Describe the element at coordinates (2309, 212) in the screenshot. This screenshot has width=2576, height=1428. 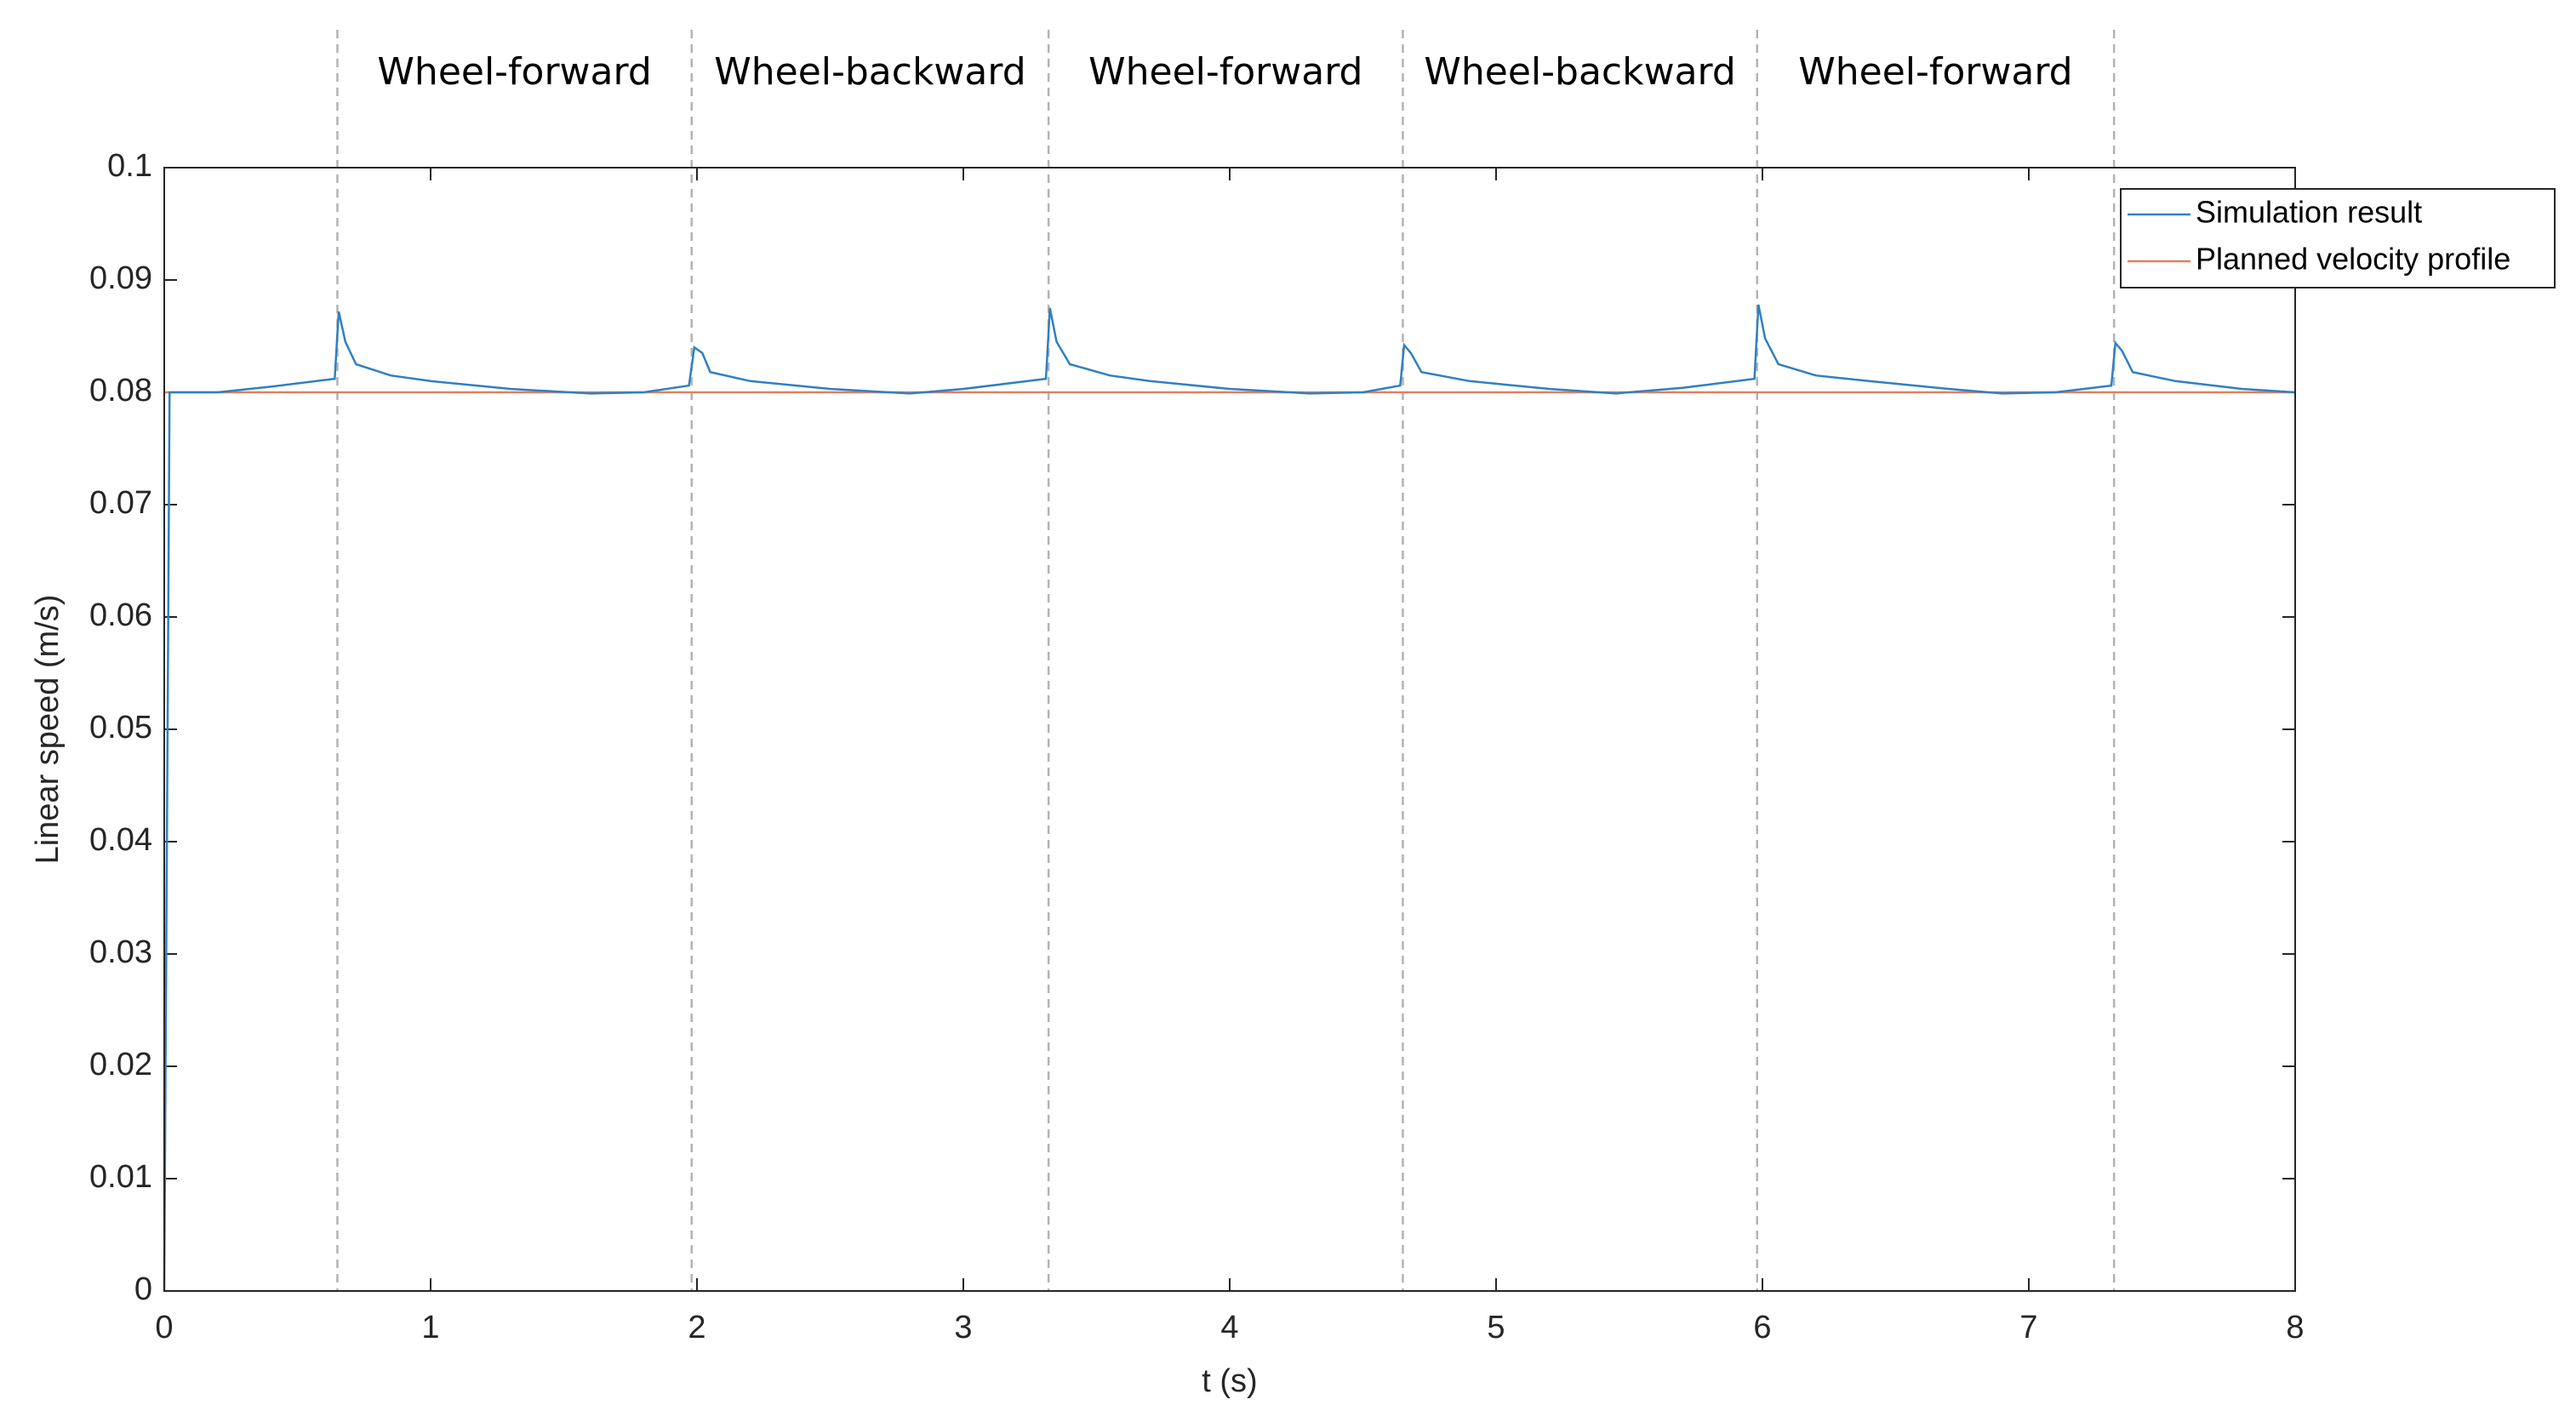
I see `legend-label: Simulation result` at that location.